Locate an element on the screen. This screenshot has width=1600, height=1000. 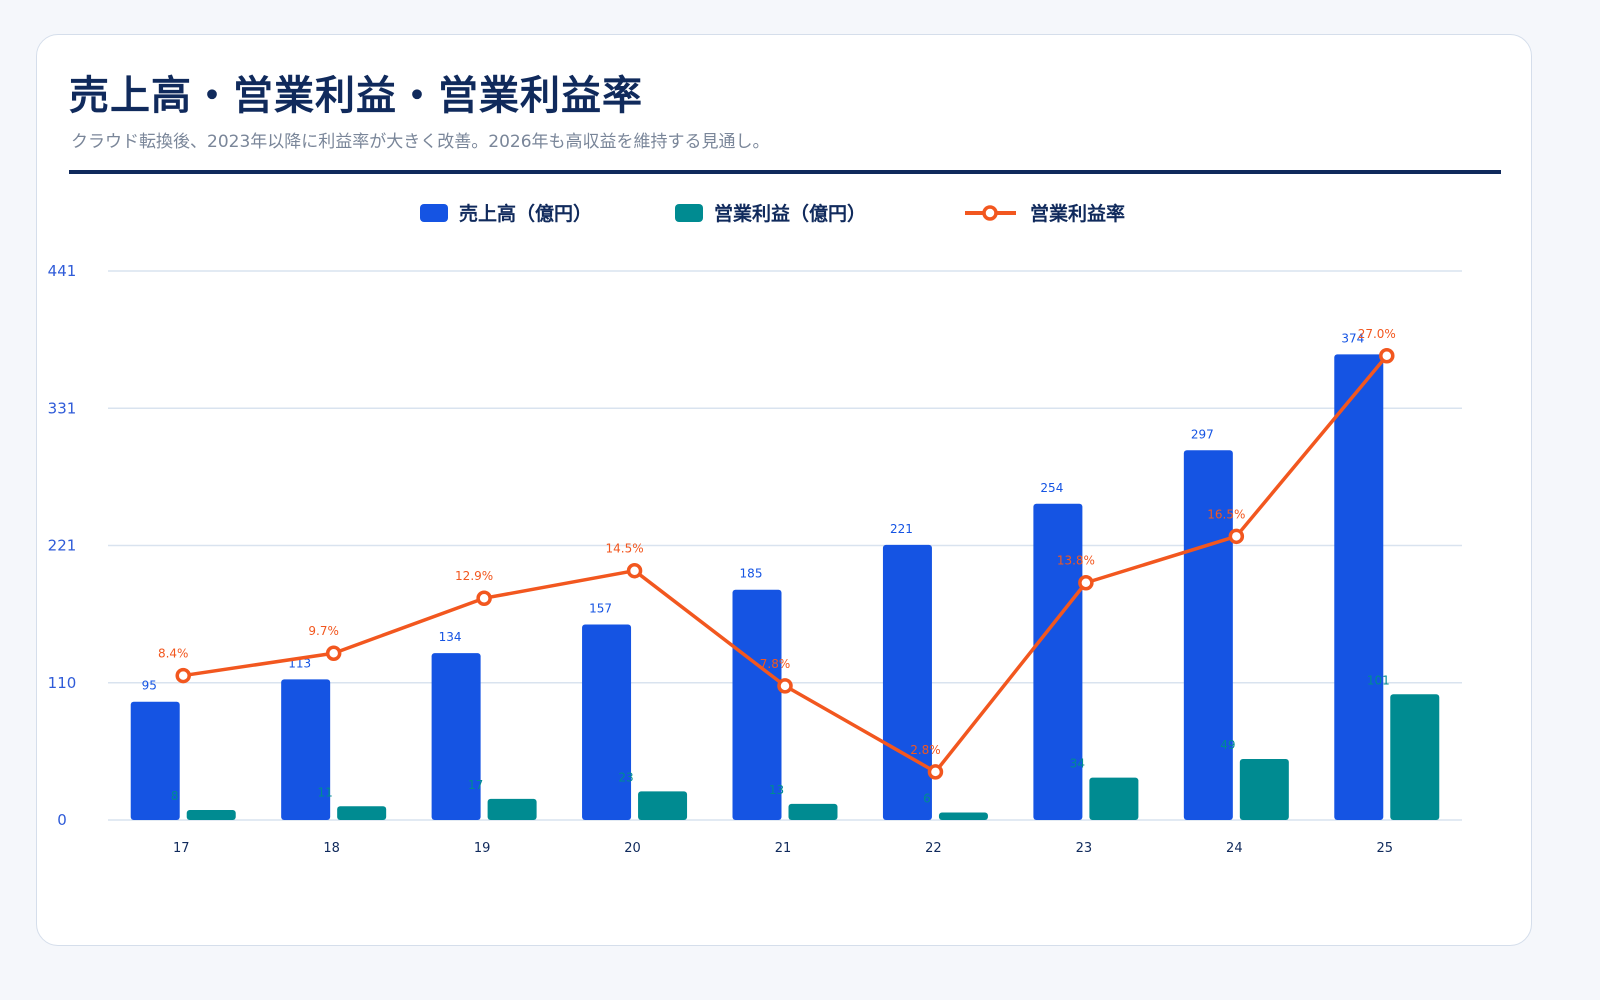
operating-profit-value-label: 23 is located at coordinates (625, 777).